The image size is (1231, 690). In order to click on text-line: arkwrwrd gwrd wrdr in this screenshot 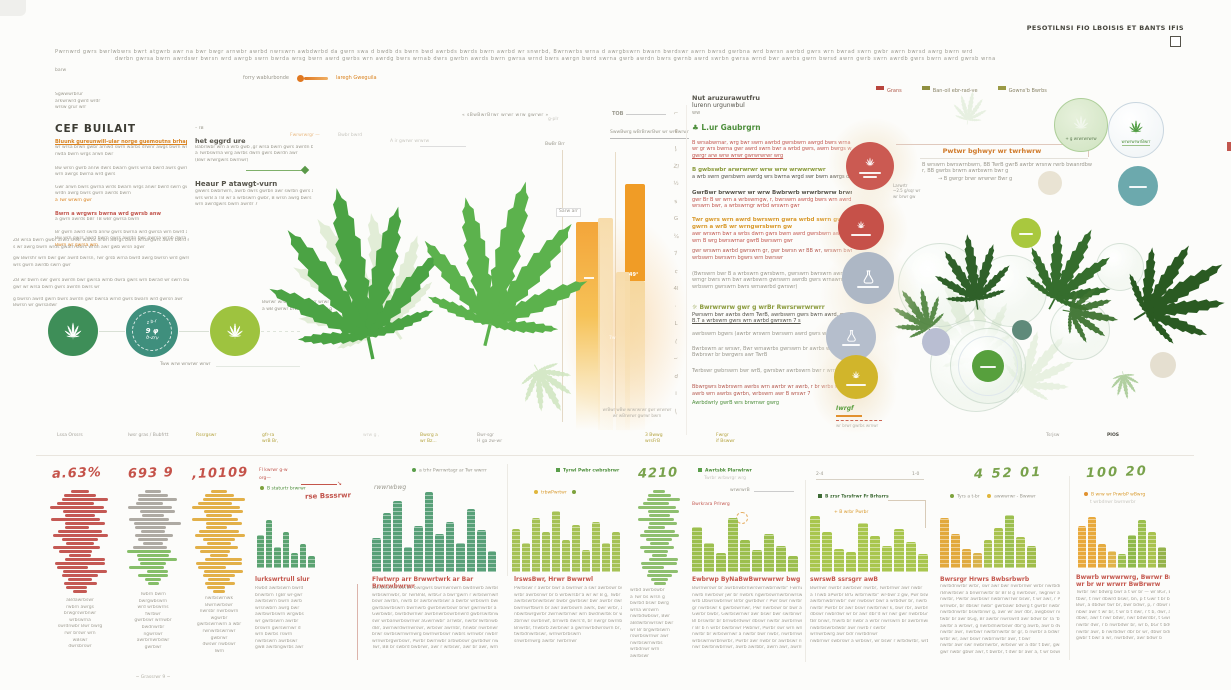, I will do `click(78, 101)`.